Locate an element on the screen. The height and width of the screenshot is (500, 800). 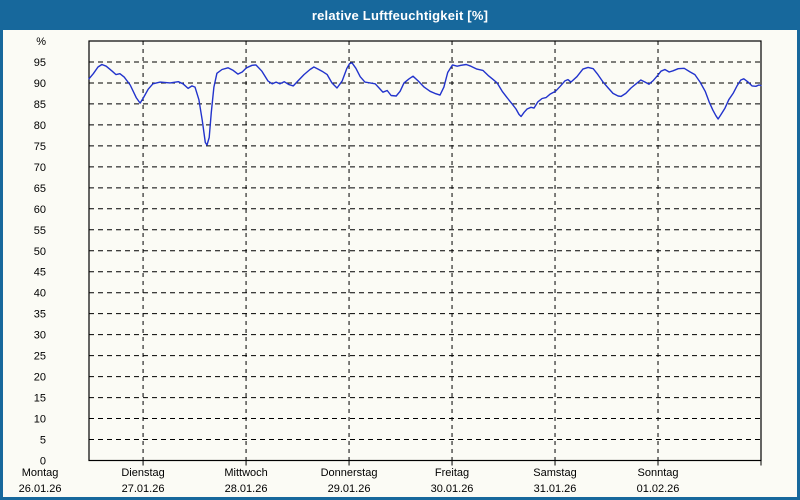
day-label: Sonntag is located at coordinates (658, 473).